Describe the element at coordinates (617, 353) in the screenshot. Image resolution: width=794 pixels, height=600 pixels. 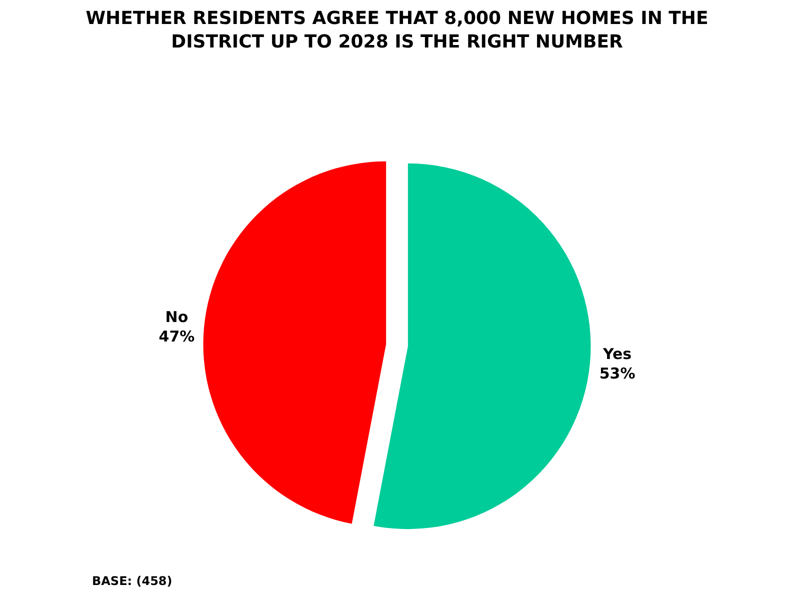
I see `slice-label: Yes` at that location.